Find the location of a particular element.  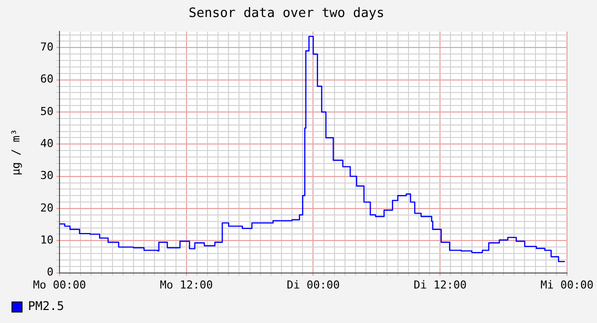

y-tick-label: 0 is located at coordinates (50, 272).